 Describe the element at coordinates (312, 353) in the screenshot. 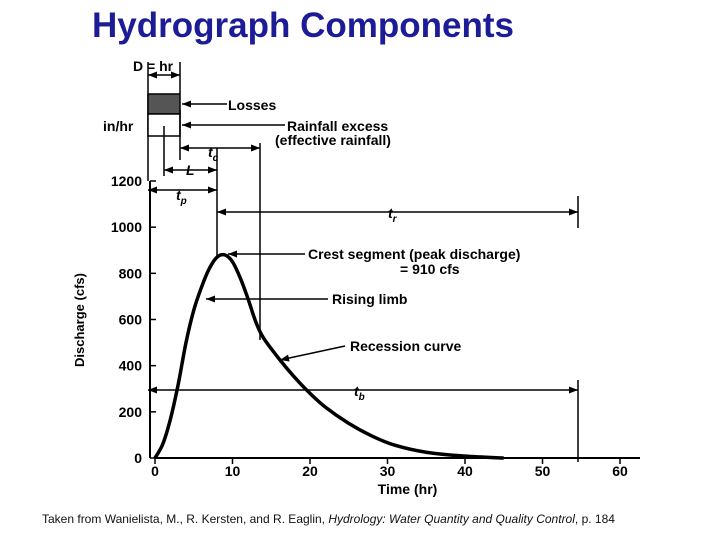

I see `recession-arrow-shaft` at that location.